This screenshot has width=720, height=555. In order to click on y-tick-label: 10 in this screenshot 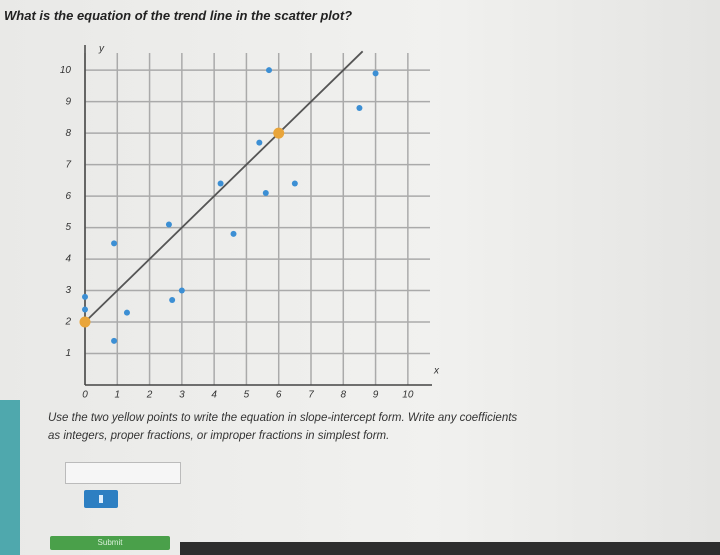, I will do `click(66, 70)`.